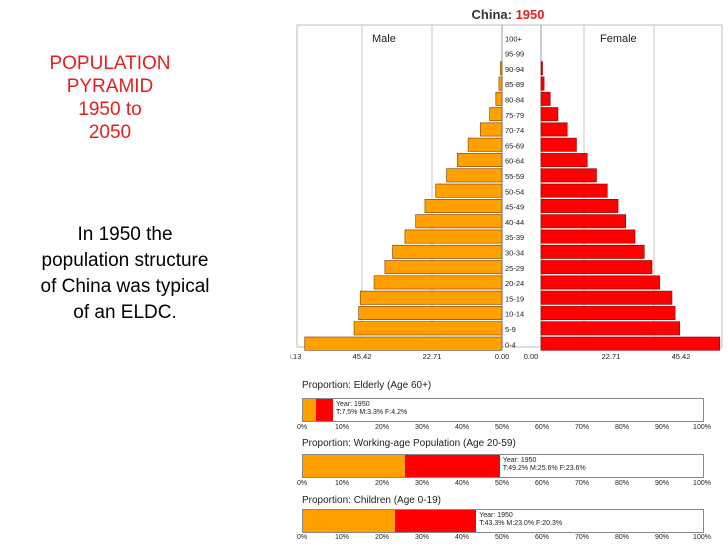 This screenshot has height=546, width=728. Describe the element at coordinates (514, 207) in the screenshot. I see `age-group-label: 45-49` at that location.